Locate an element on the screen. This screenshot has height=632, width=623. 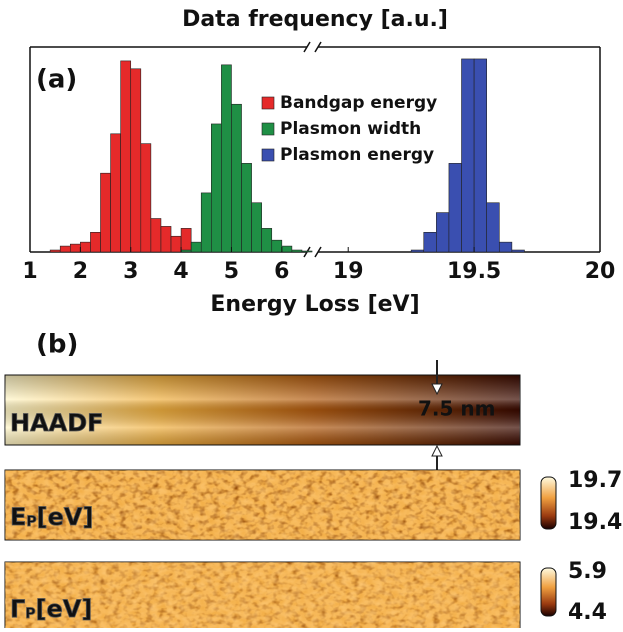
map-label: ΓP[eV] is located at coordinates (51, 609).